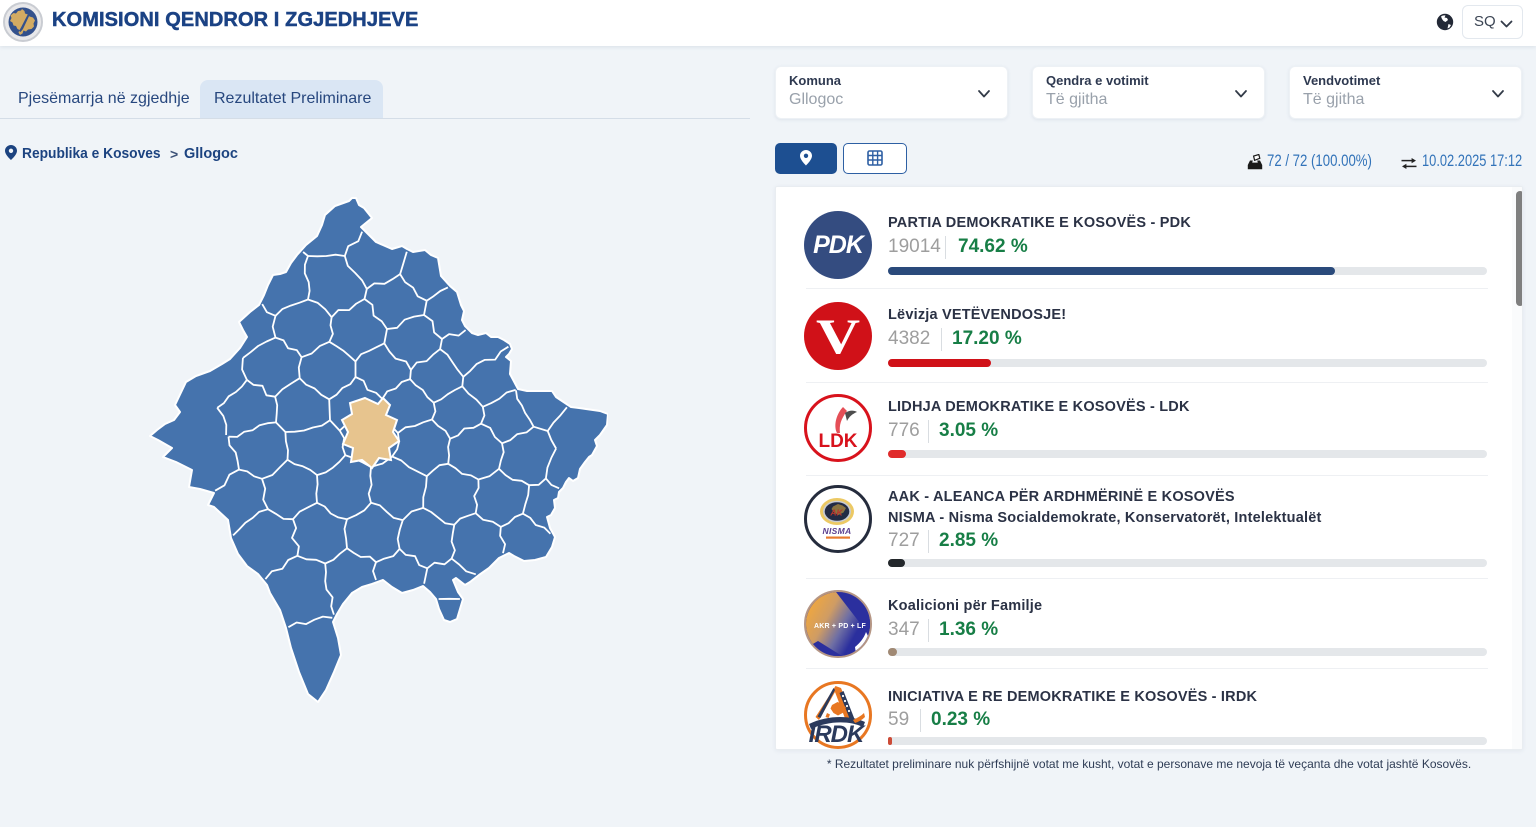 The width and height of the screenshot is (1536, 827). What do you see at coordinates (837, 531) in the screenshot?
I see `svg-text: NISMA` at bounding box center [837, 531].